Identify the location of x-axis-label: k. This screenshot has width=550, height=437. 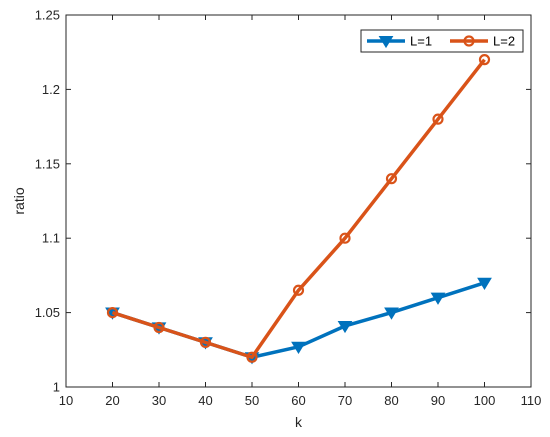
(299, 422).